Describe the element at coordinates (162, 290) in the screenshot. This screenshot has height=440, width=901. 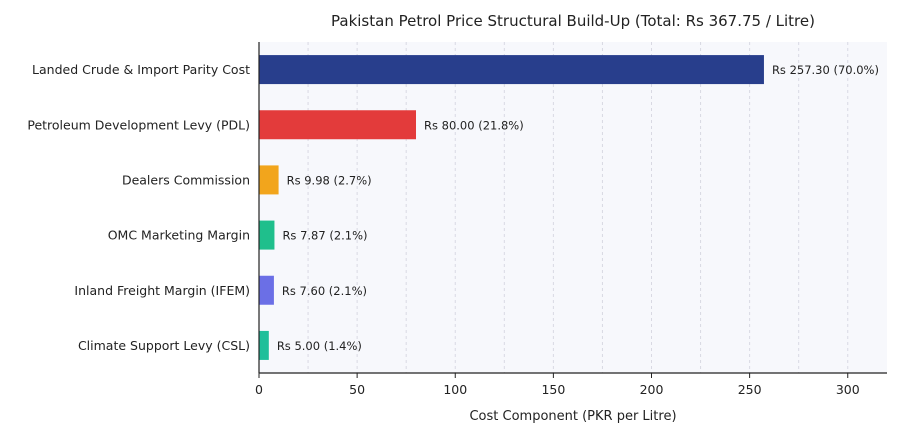
I see `category-label: Inland Freight Margin (IFEM)` at that location.